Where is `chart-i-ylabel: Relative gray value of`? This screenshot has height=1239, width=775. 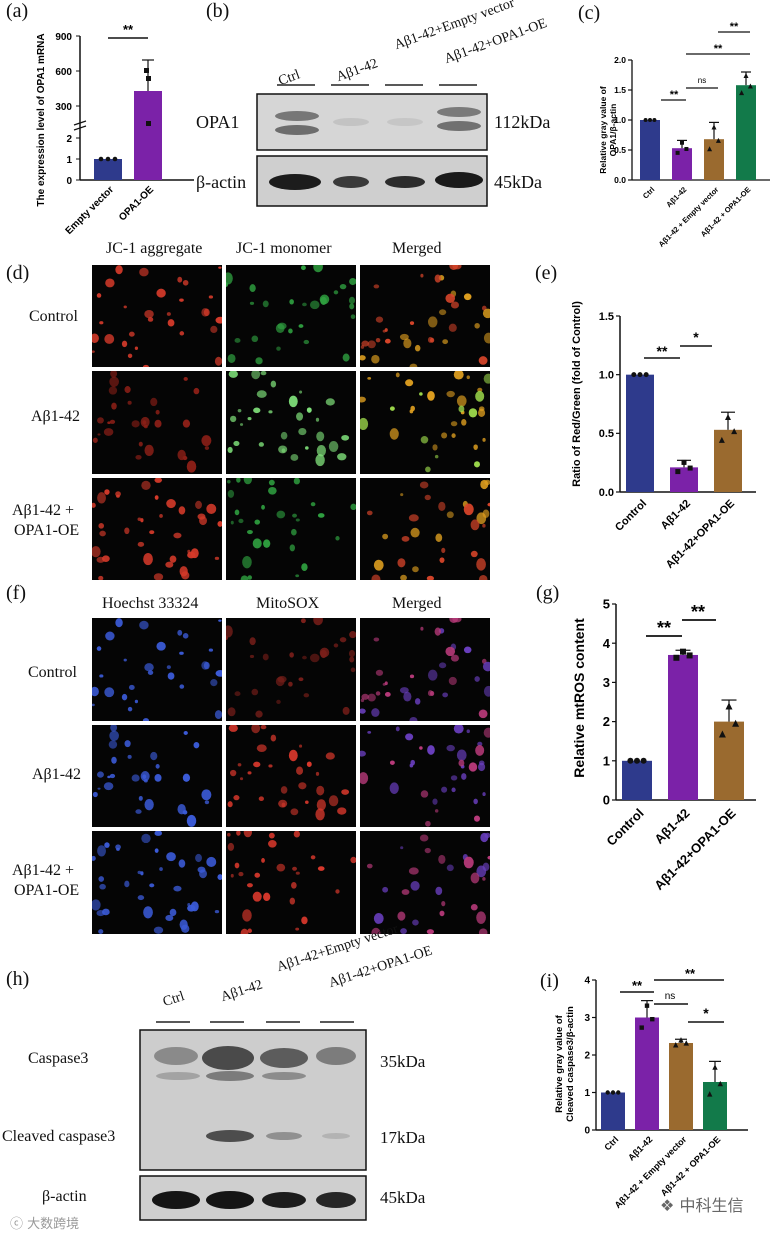 chart-i-ylabel: Relative gray value of is located at coordinates (559, 1063).